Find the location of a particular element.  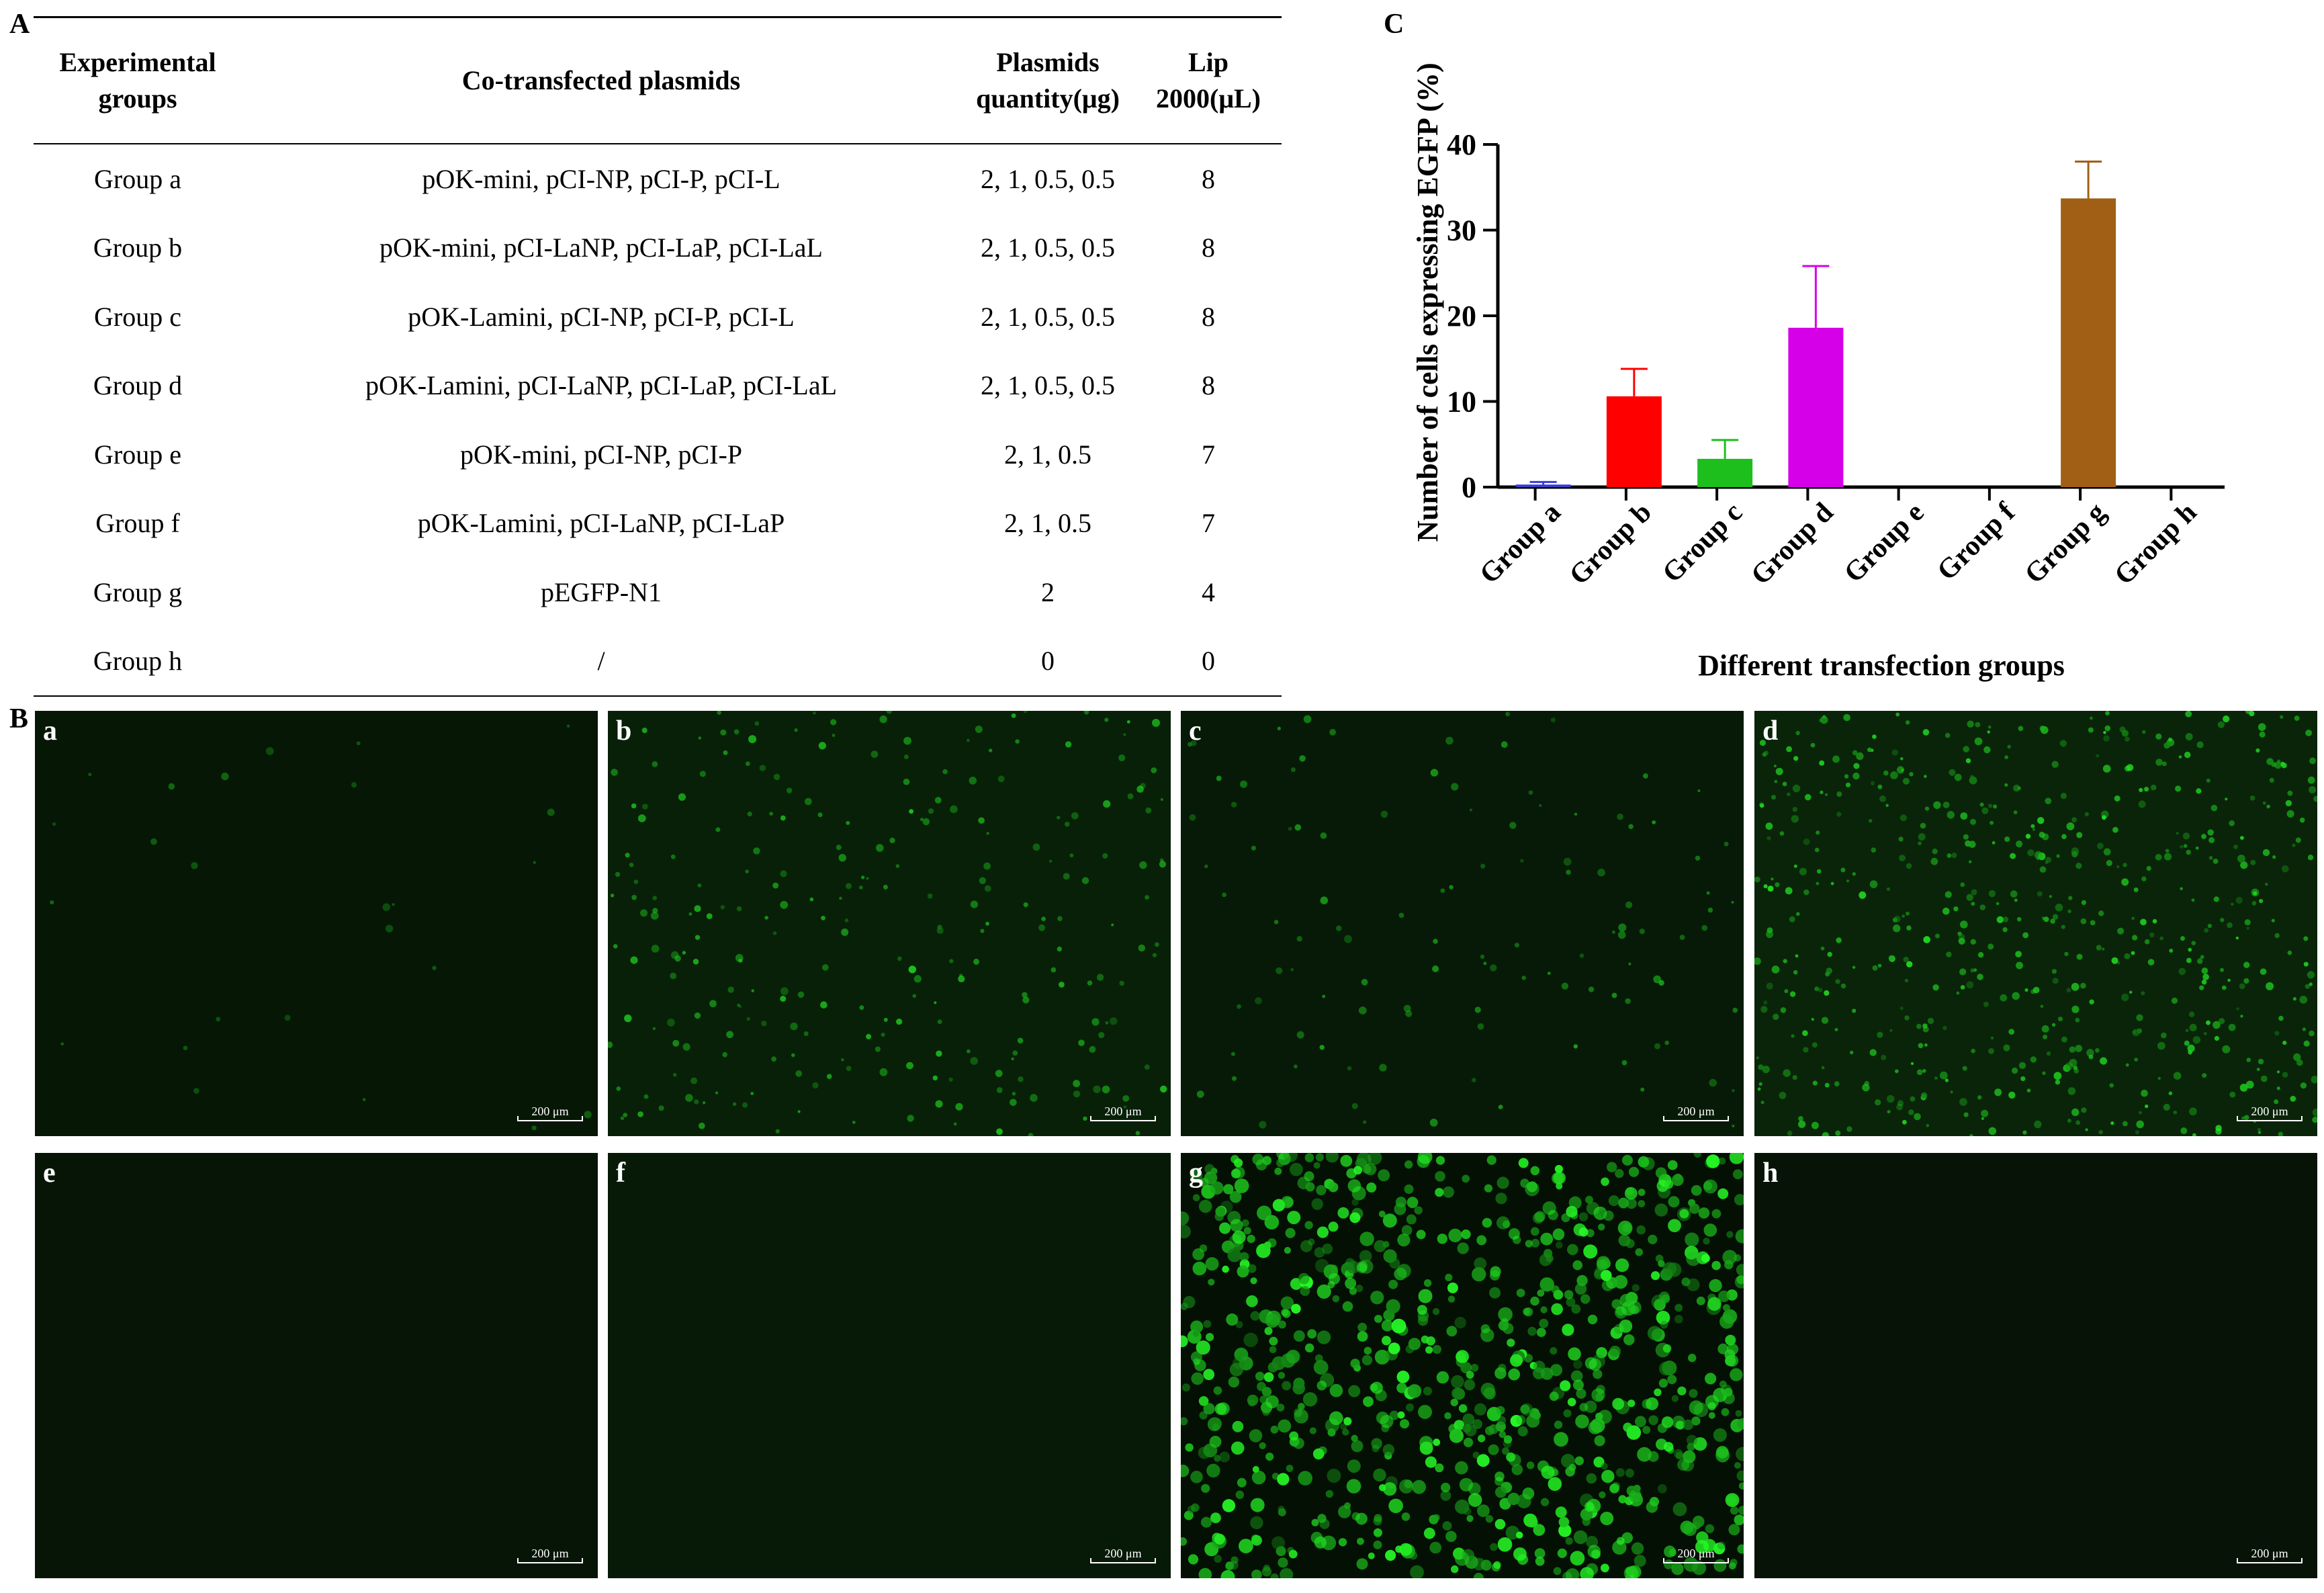

cell-quantity: 2 is located at coordinates (1048, 591).